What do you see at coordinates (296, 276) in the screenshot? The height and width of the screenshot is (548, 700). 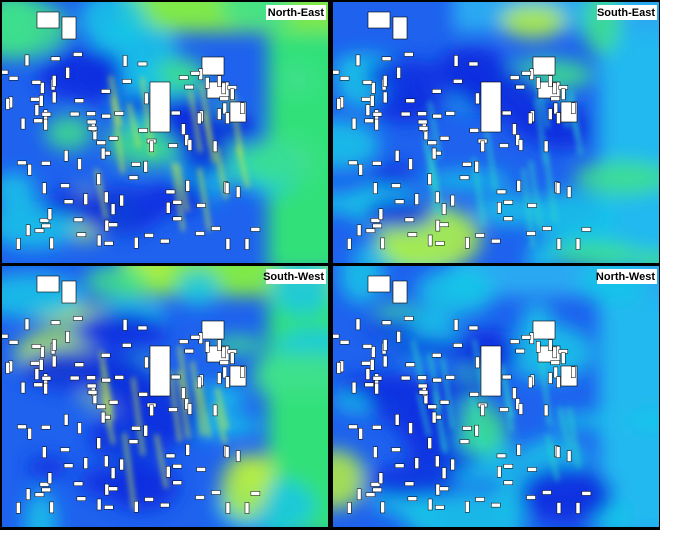 I see `label-bg` at bounding box center [296, 276].